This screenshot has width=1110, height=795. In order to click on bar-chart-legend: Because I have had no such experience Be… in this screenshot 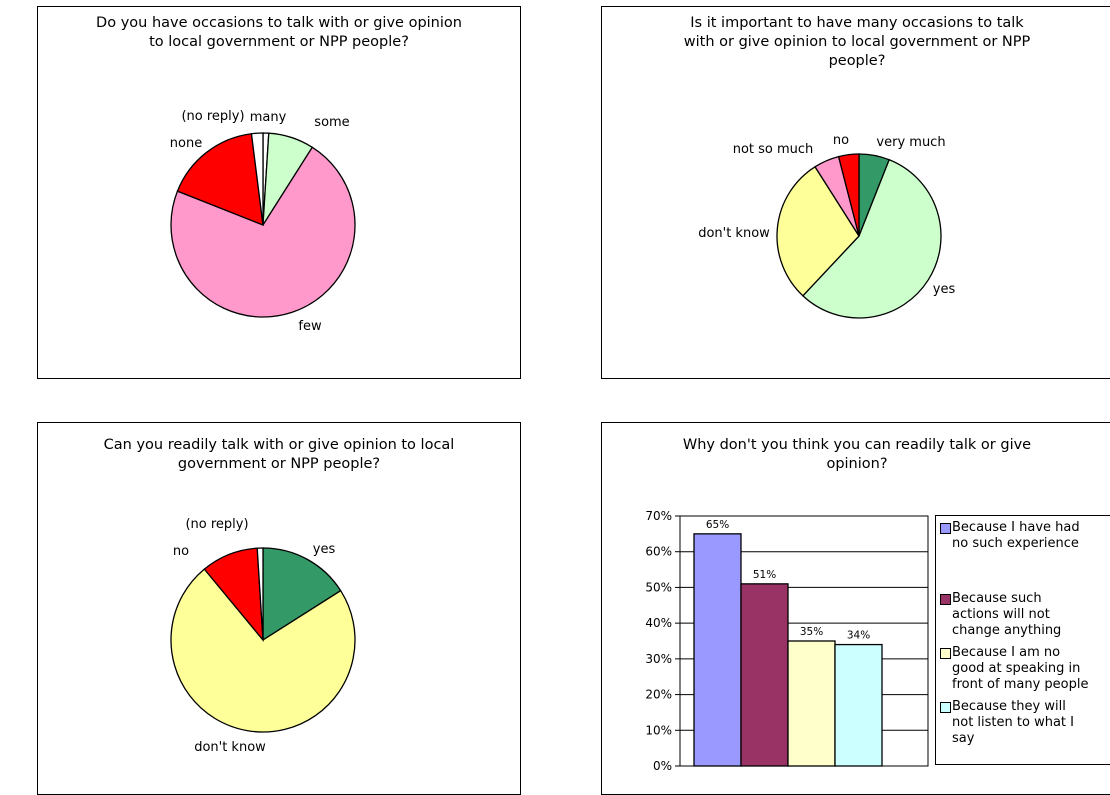, I will do `click(1022, 640)`.